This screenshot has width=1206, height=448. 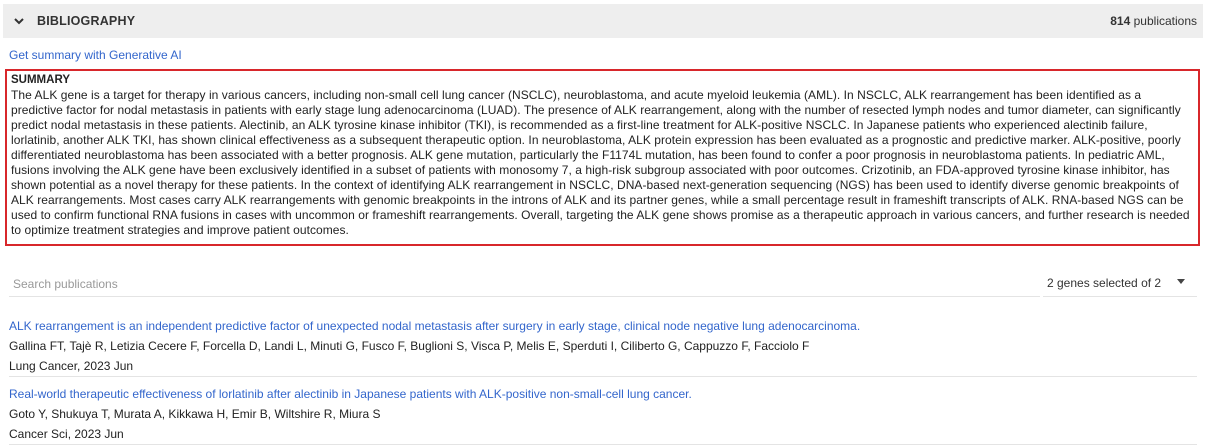 What do you see at coordinates (19, 21) in the screenshot?
I see `chevron-down-icon` at bounding box center [19, 21].